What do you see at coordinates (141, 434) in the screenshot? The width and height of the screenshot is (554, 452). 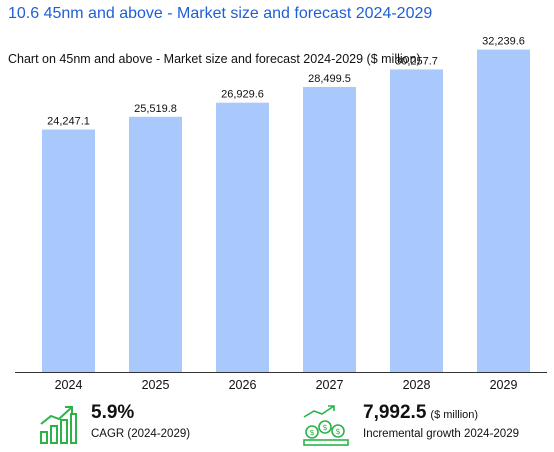 I see `cagr-label: CAGR (2024-2029)` at bounding box center [141, 434].